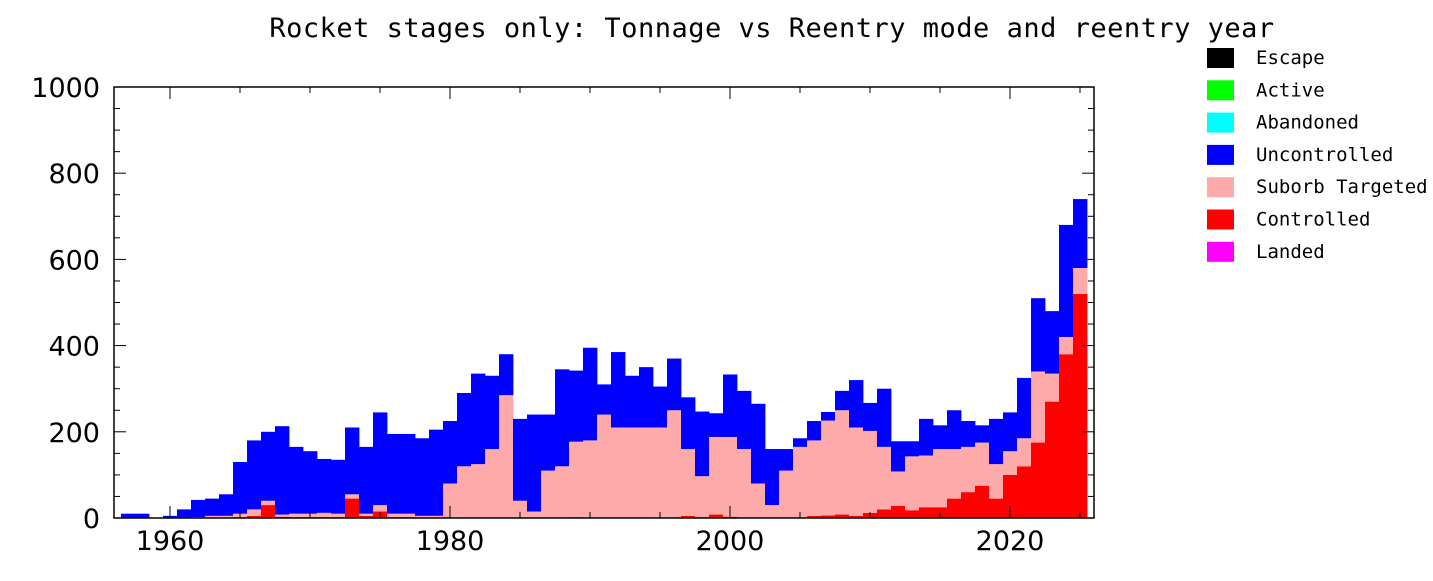 The height and width of the screenshot is (581, 1433). Describe the element at coordinates (464, 492) in the screenshot. I see `bar-suborb-targeted-1981` at that location.